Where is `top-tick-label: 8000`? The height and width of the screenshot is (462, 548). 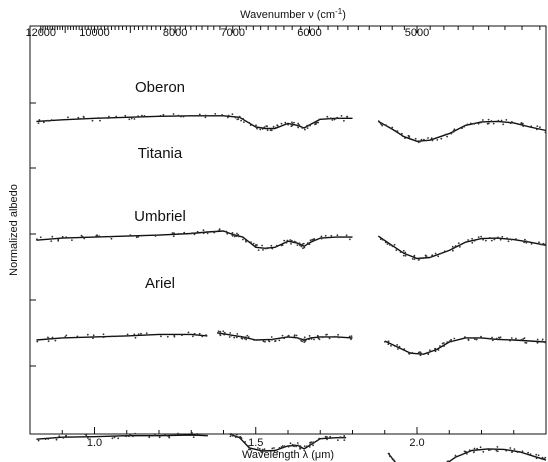 top-tick-label: 8000 is located at coordinates (175, 33).